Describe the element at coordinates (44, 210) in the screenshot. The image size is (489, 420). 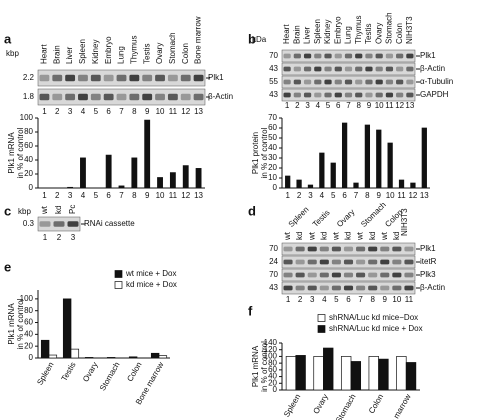
I see `lane-label: wt` at that location.